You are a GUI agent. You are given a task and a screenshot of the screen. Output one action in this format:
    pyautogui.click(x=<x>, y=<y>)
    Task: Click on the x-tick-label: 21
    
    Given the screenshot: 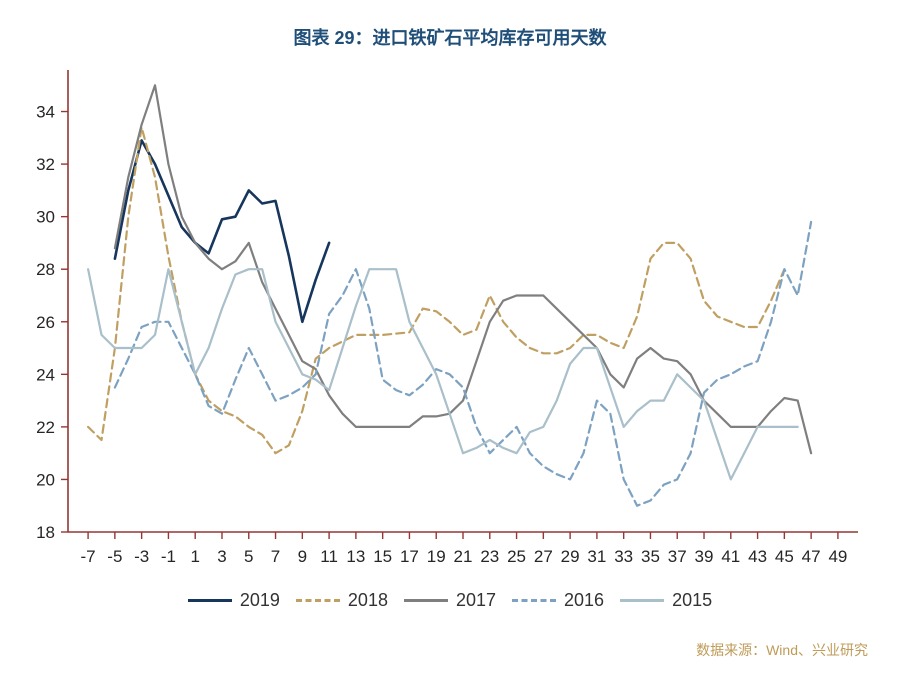 What is the action you would take?
    pyautogui.click(x=463, y=556)
    